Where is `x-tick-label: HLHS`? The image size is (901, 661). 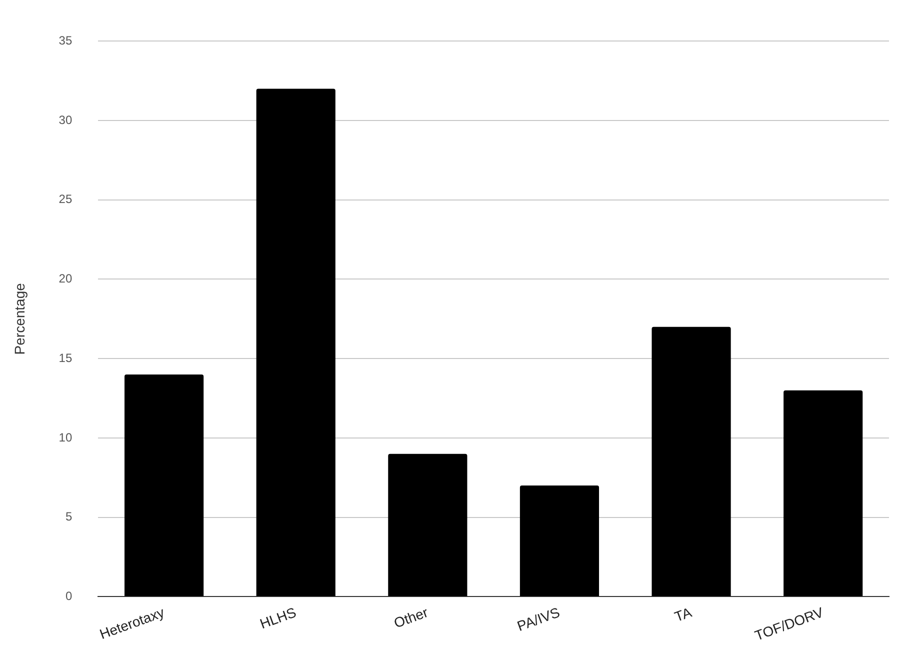 x-tick-label: HLHS is located at coordinates (278, 618).